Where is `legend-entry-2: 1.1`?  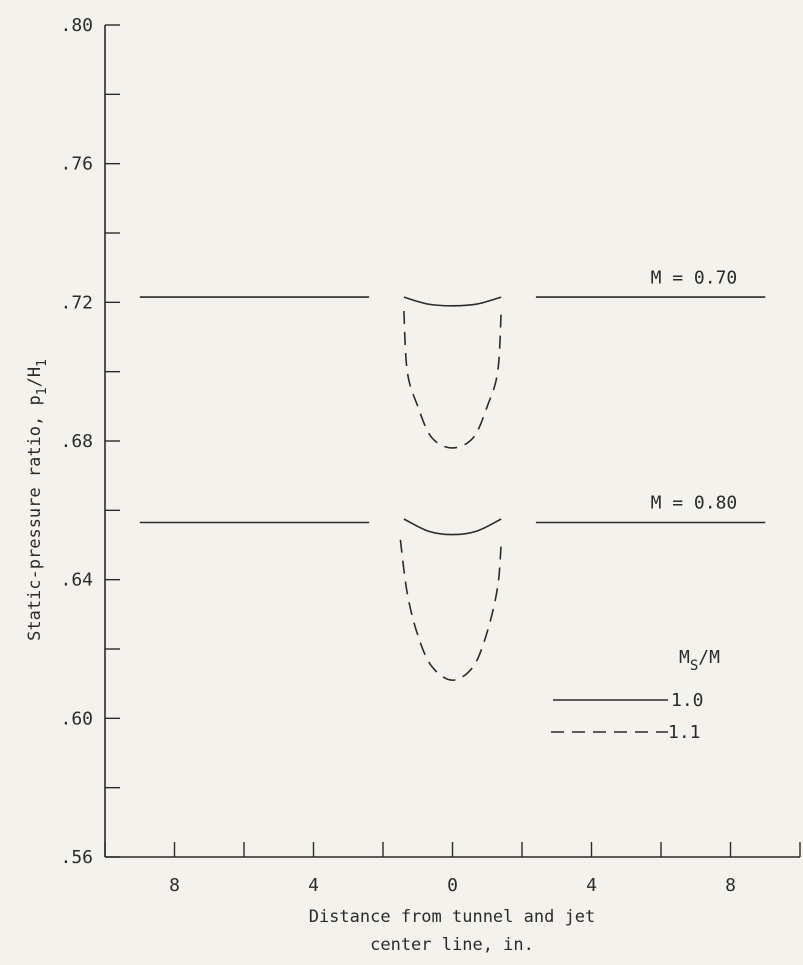
legend-entry-2: 1.1 is located at coordinates (684, 732).